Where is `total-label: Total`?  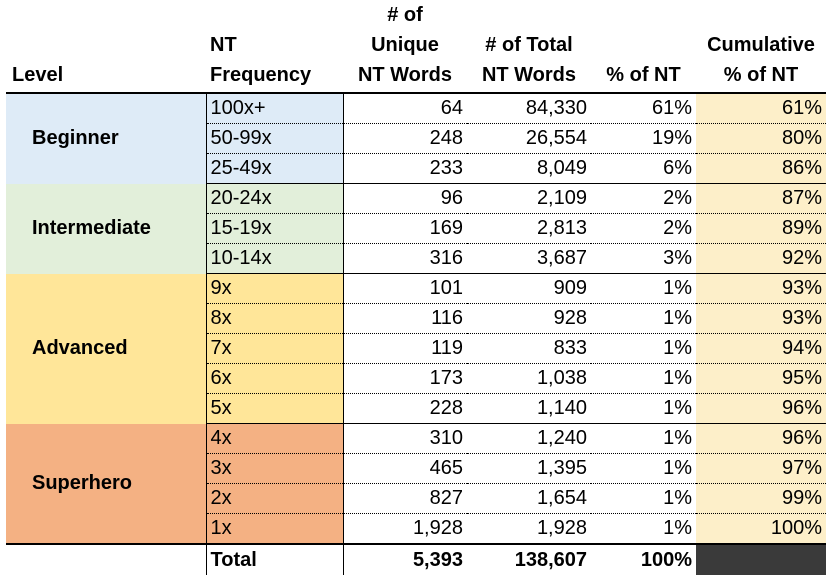
total-label: Total is located at coordinates (275, 559).